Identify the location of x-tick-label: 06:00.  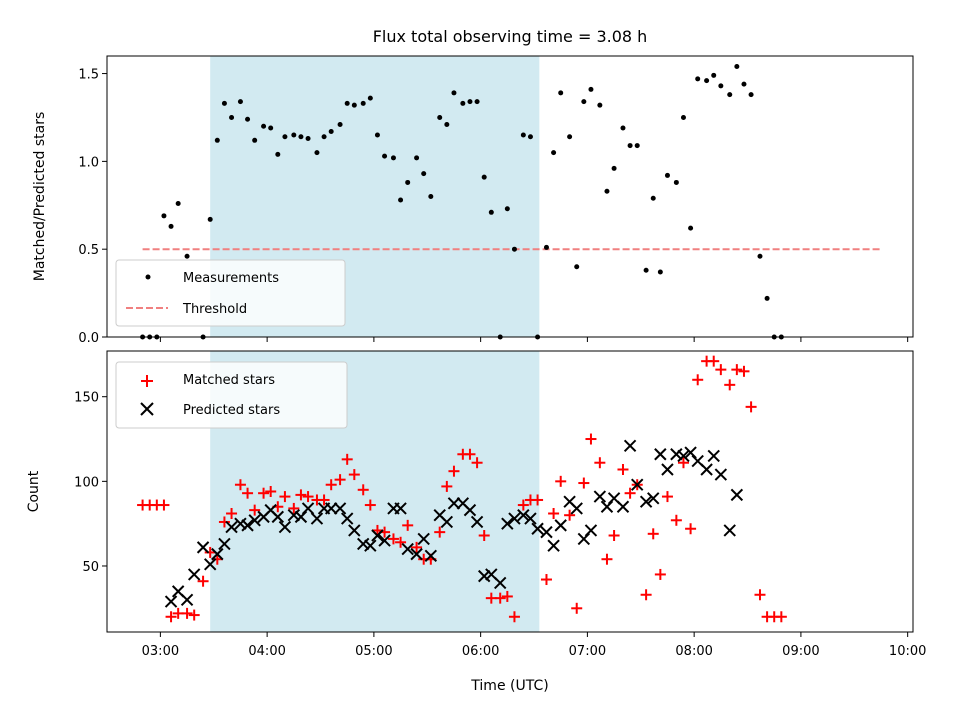
(480, 651).